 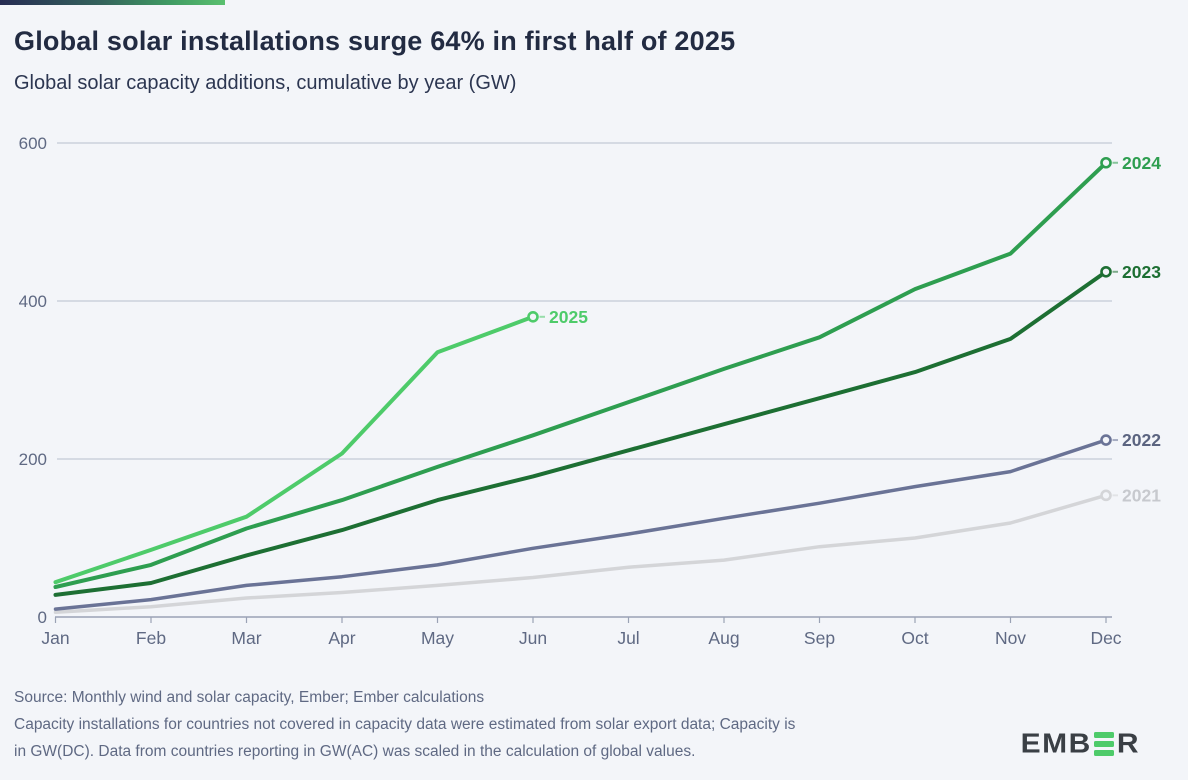 What do you see at coordinates (533, 638) in the screenshot?
I see `x-tick-label: Jun` at bounding box center [533, 638].